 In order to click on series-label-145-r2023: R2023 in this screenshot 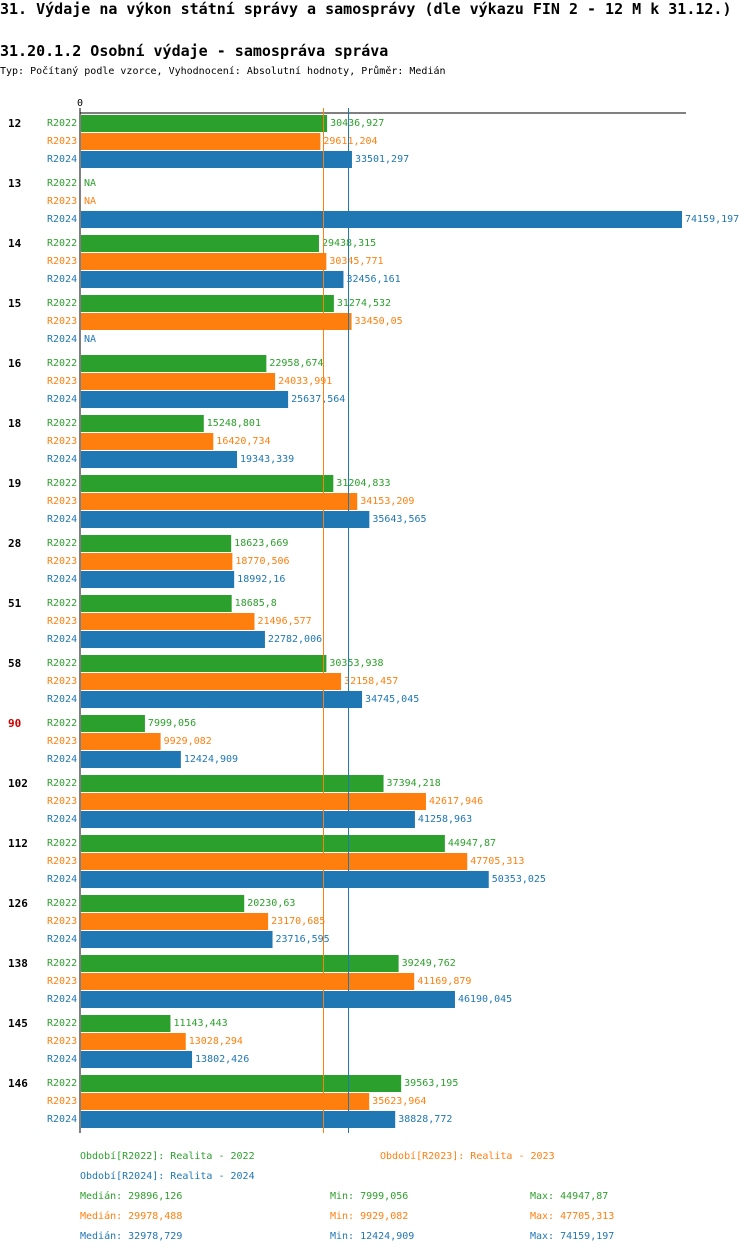, I will do `click(62, 1041)`.